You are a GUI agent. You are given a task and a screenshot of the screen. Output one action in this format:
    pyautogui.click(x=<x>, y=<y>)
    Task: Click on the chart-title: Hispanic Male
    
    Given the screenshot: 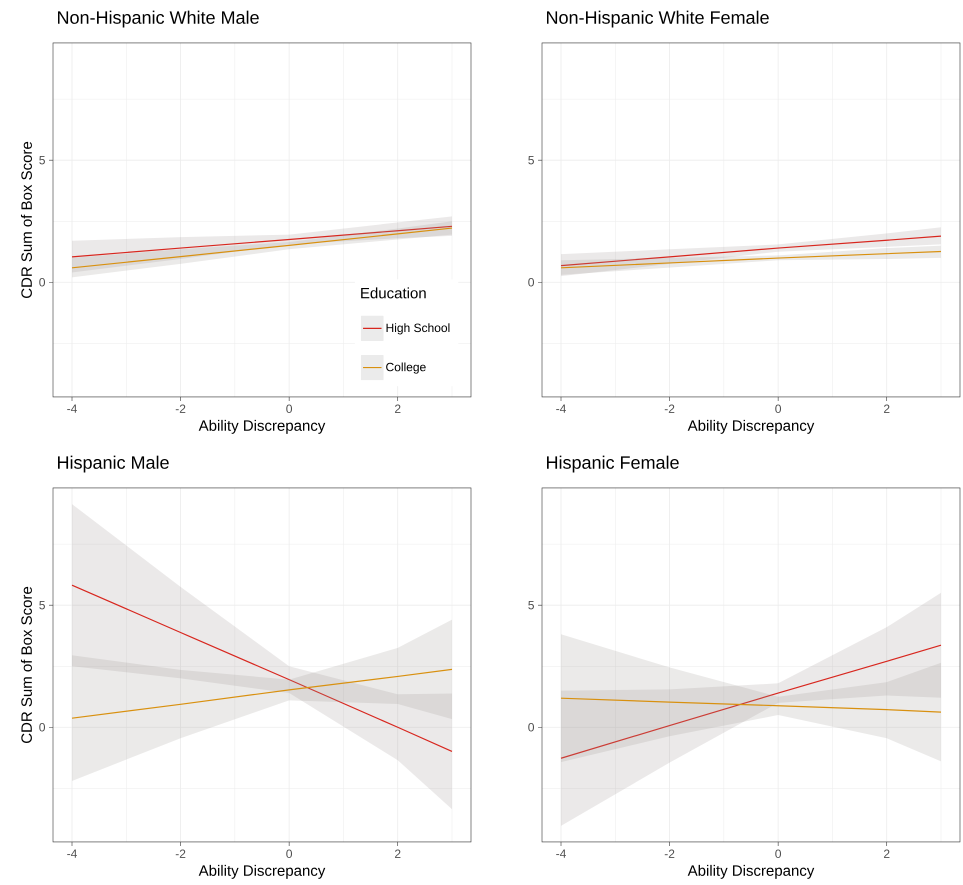 What is the action you would take?
    pyautogui.click(x=113, y=464)
    